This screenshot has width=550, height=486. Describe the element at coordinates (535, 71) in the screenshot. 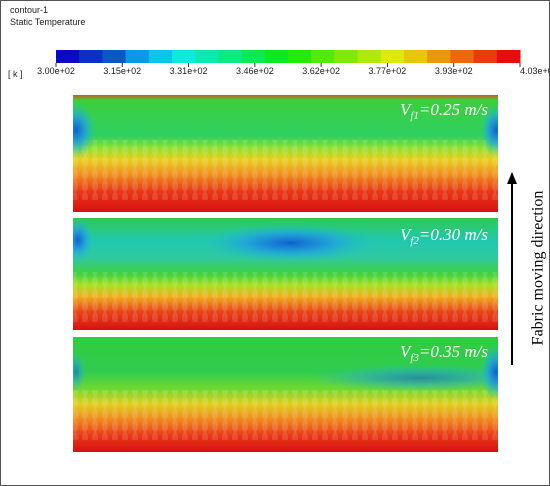

I see `colorbar-tick-label: 4.03e+02` at that location.